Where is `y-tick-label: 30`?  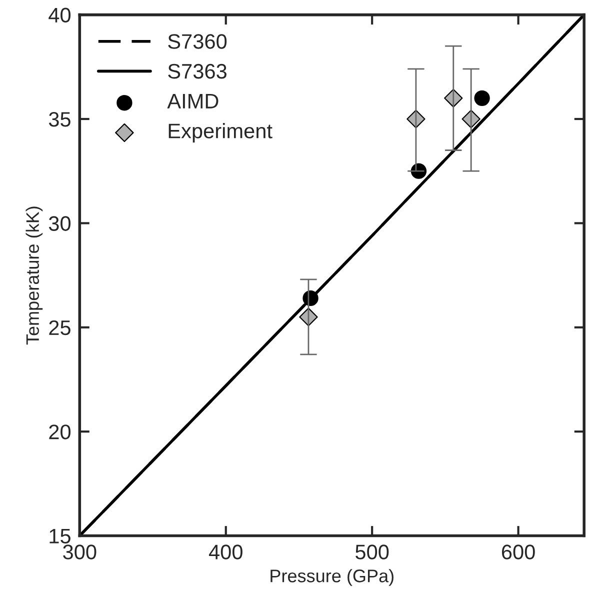
y-tick-label: 30 is located at coordinates (59, 223).